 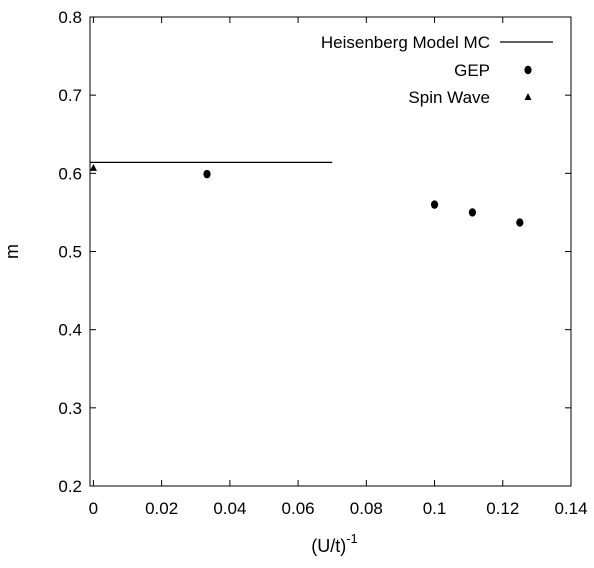 I want to click on y-tick-label: 0.4, so click(x=70, y=330).